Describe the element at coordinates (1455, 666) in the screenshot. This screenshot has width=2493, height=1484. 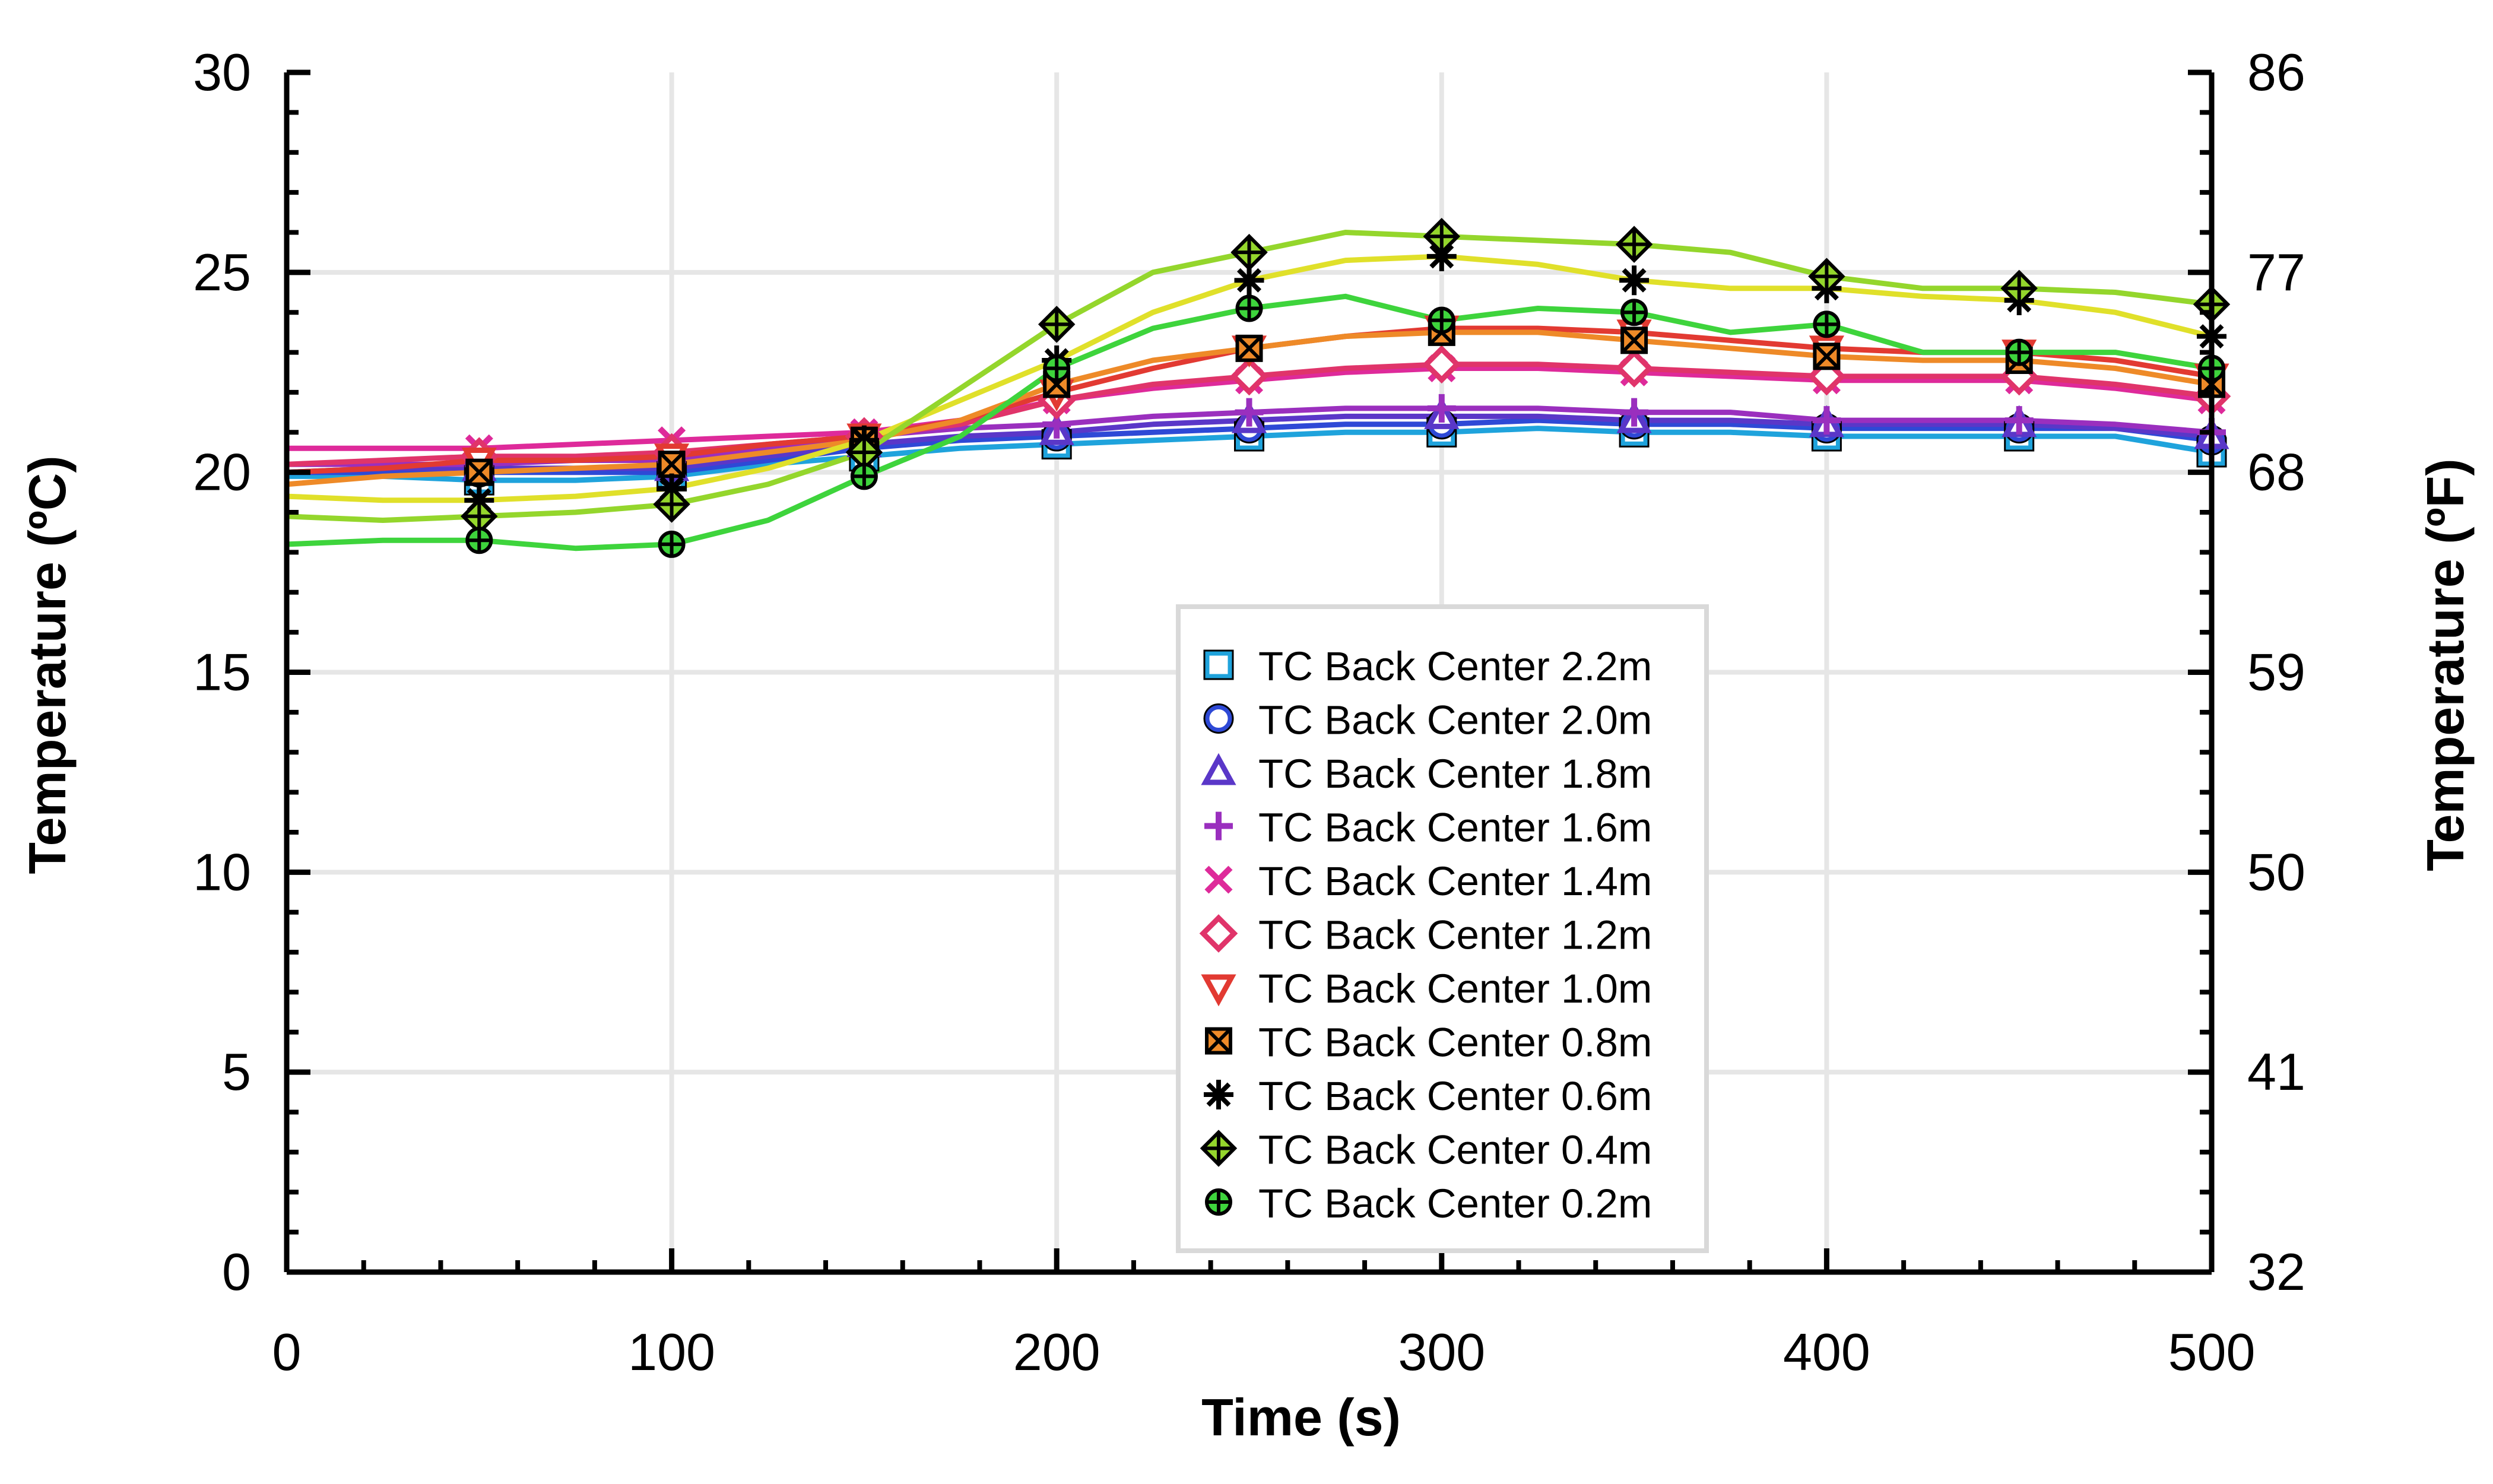
I see `legend-label: TC Back Center 2.2m` at that location.